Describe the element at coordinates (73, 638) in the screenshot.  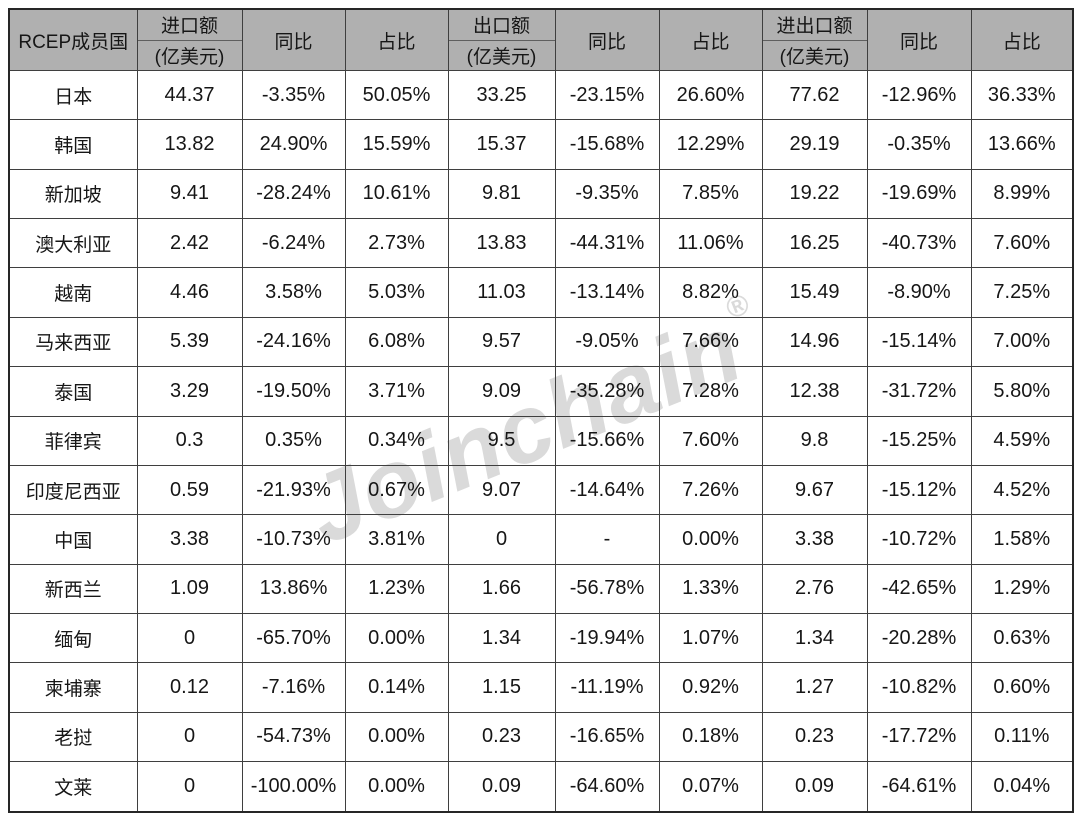
I see `row-country: 缅甸` at that location.